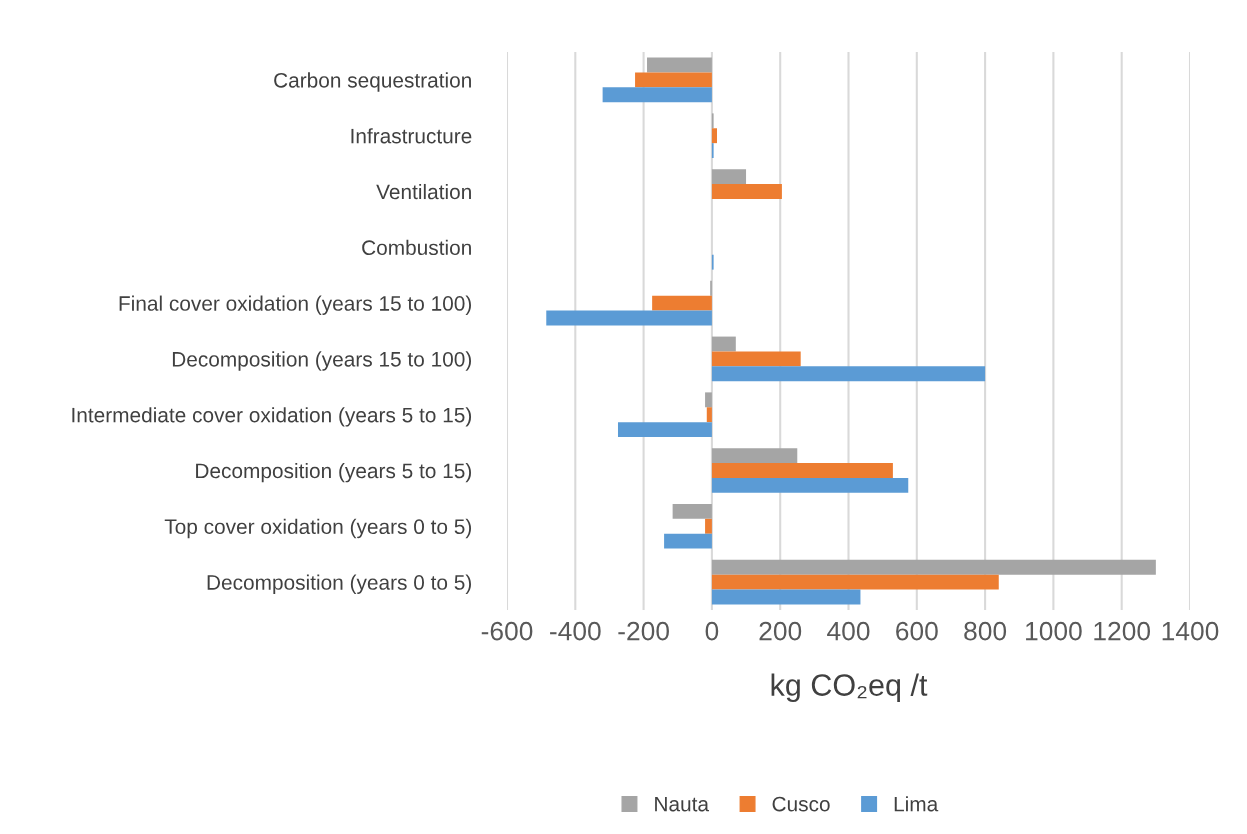  What do you see at coordinates (575, 631) in the screenshot?
I see `x-tick-label: -400` at bounding box center [575, 631].